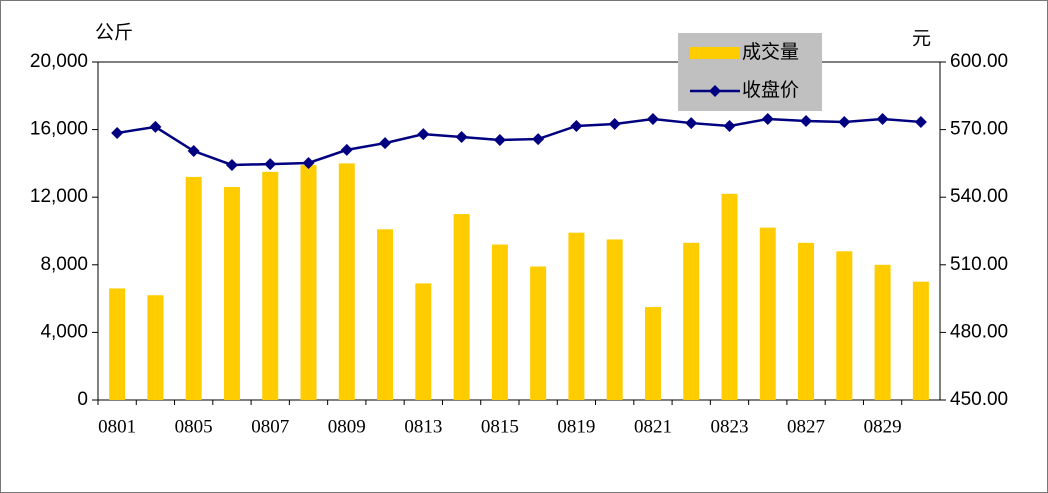 This screenshot has width=1048, height=493. I want to click on x-tick-label: 0819, so click(576, 426).